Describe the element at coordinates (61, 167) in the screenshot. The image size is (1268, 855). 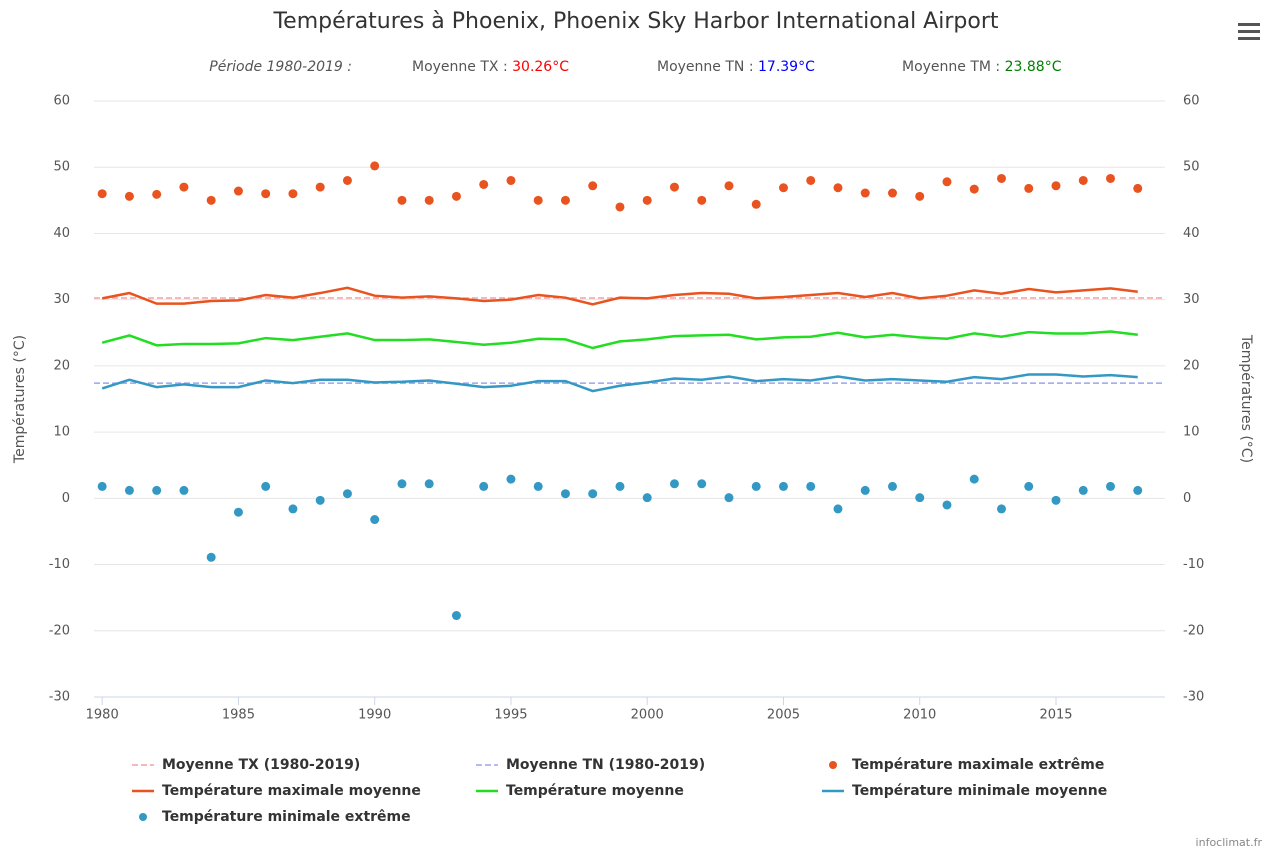
I see `y-tick-label: 50` at that location.